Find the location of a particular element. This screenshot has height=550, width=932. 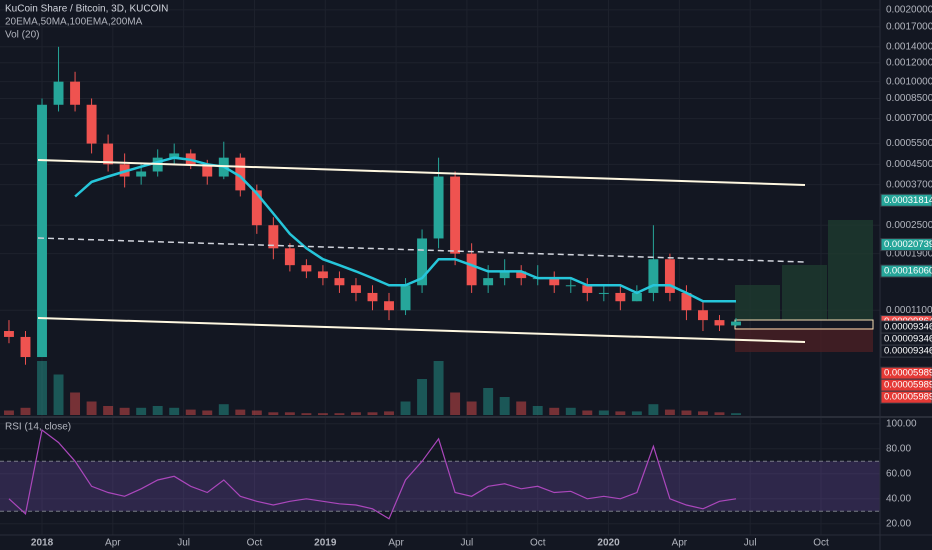

x-tick-label: 2020 is located at coordinates (608, 543).